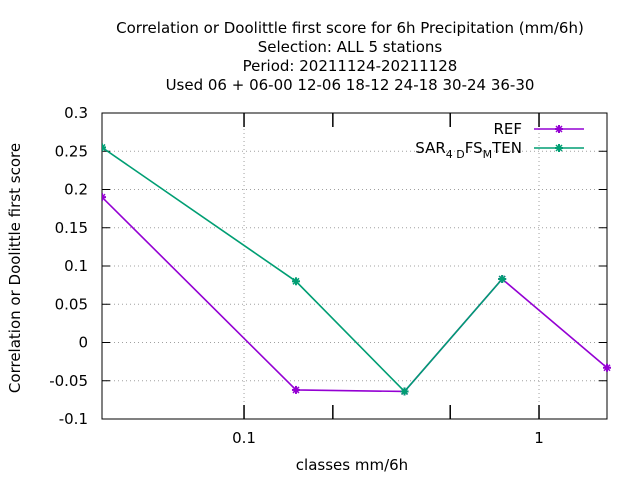 This screenshot has width=640, height=480. I want to click on legend-label-part: TEN, so click(506, 148).